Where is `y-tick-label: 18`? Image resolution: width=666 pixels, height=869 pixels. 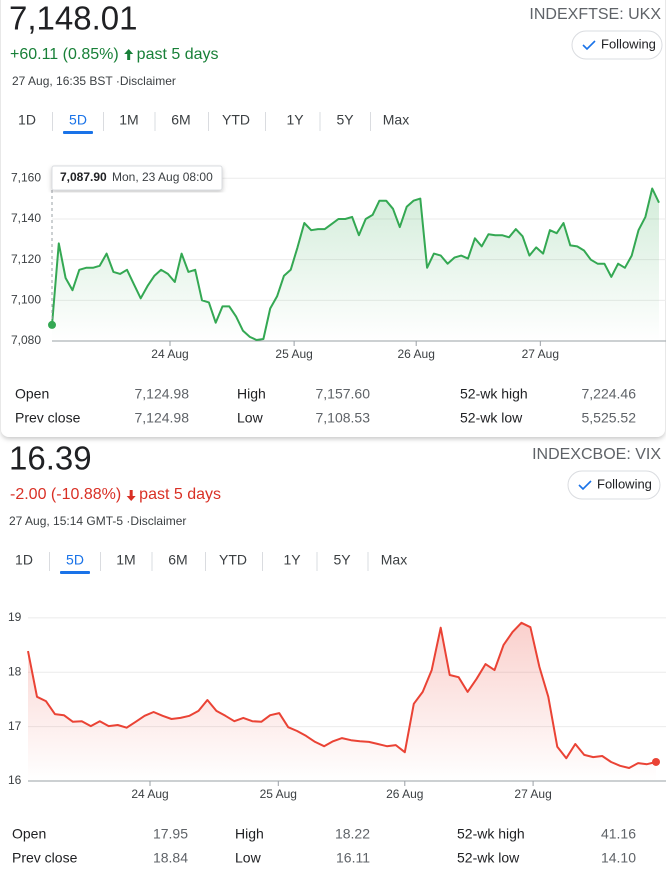 y-tick-label: 18 is located at coordinates (15, 671).